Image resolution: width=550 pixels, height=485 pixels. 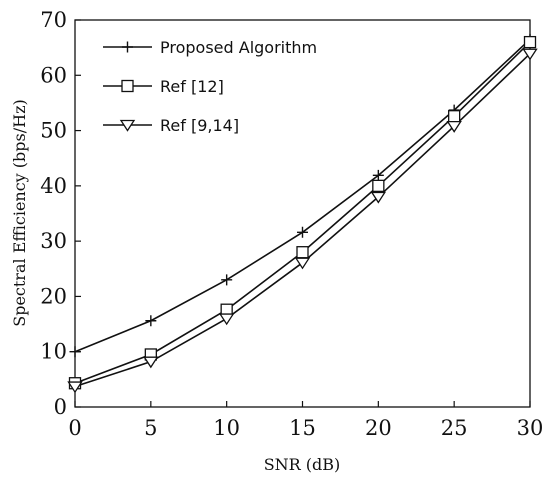 What do you see at coordinates (60, 407) in the screenshot?
I see `y-tick-label: 0` at bounding box center [60, 407].